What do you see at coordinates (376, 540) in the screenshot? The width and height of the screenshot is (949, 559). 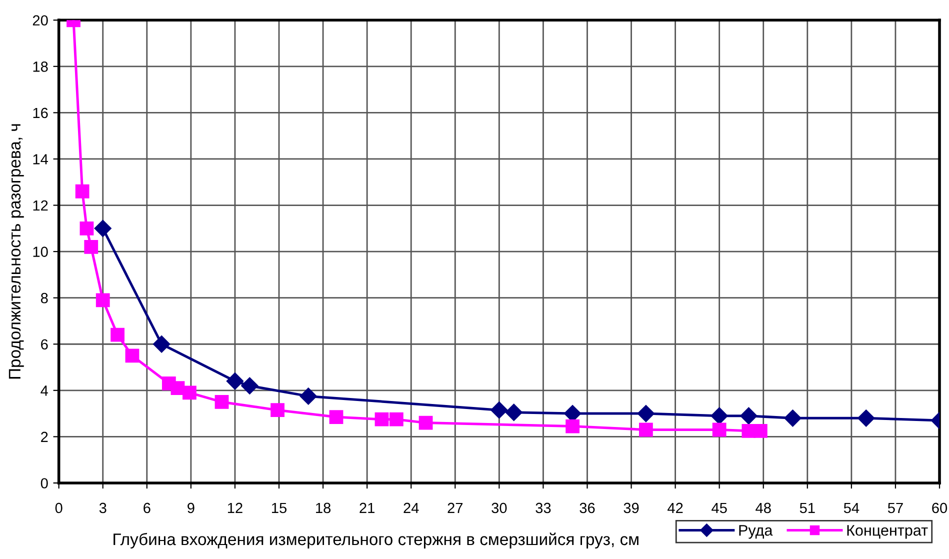 I see `x-axis-title: Глубина вхождения измерительного стержня в смерзшийся груз, см` at bounding box center [376, 540].